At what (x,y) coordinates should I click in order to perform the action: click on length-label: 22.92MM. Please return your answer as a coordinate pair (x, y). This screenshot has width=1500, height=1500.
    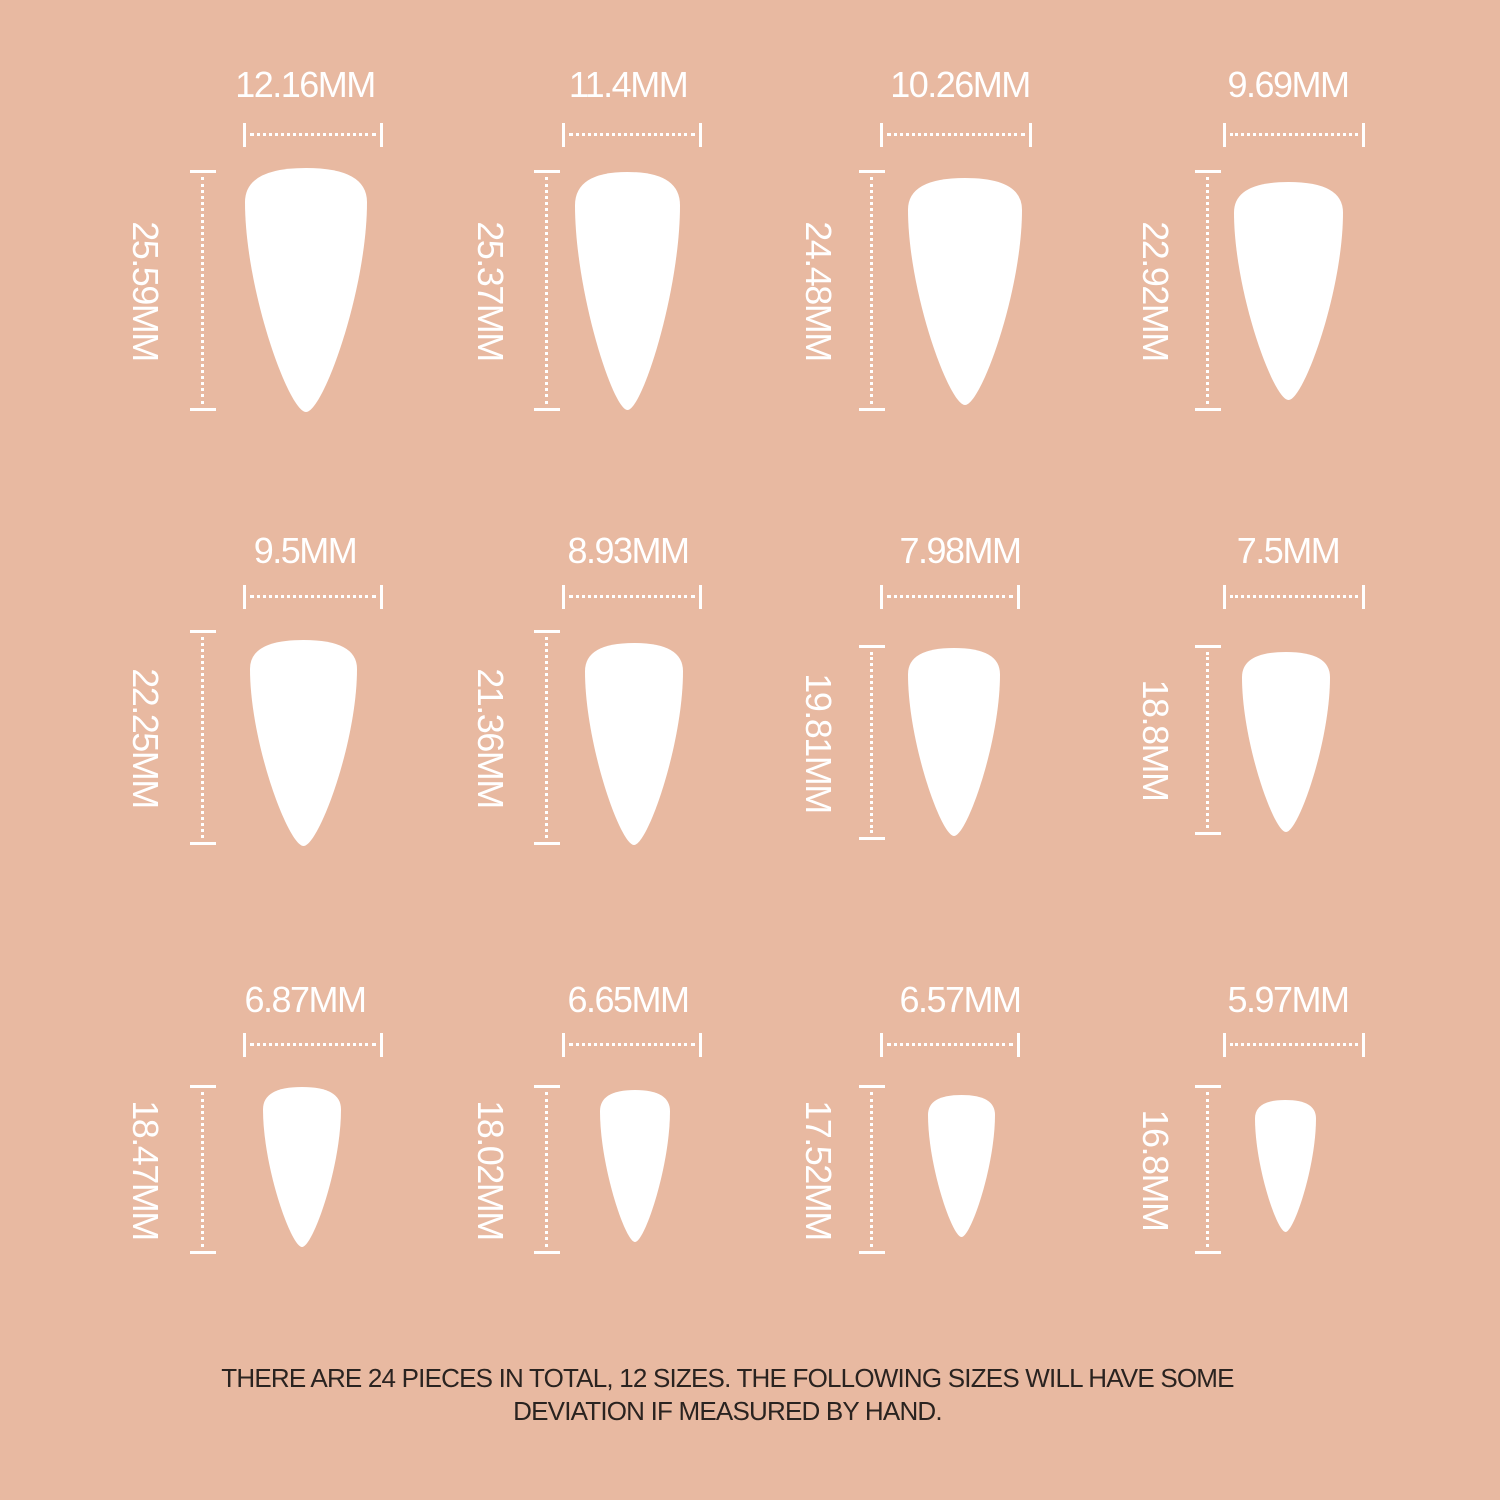
    Looking at the image, I should click on (1155, 290).